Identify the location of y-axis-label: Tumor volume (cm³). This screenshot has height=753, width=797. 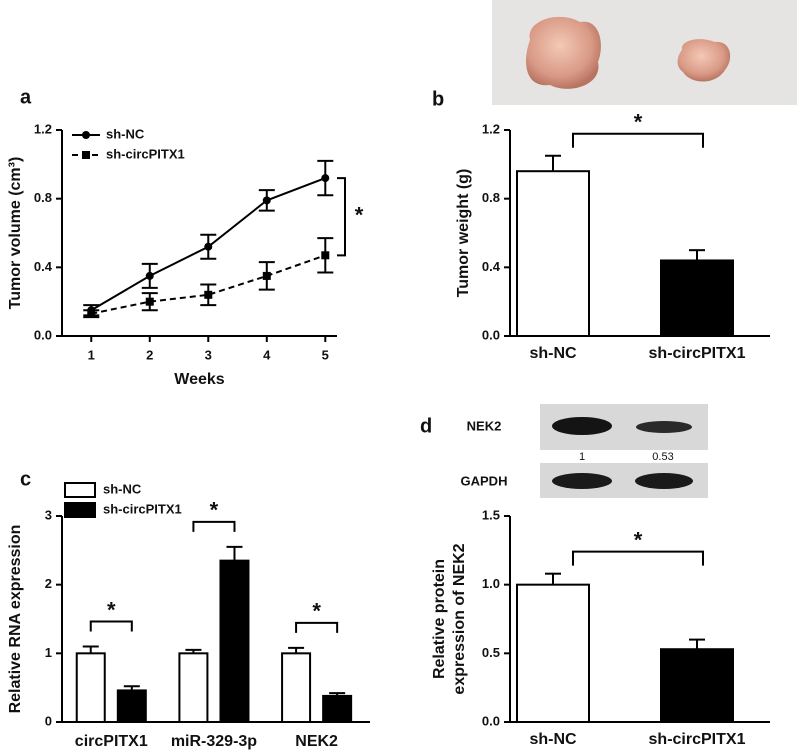
(15, 233).